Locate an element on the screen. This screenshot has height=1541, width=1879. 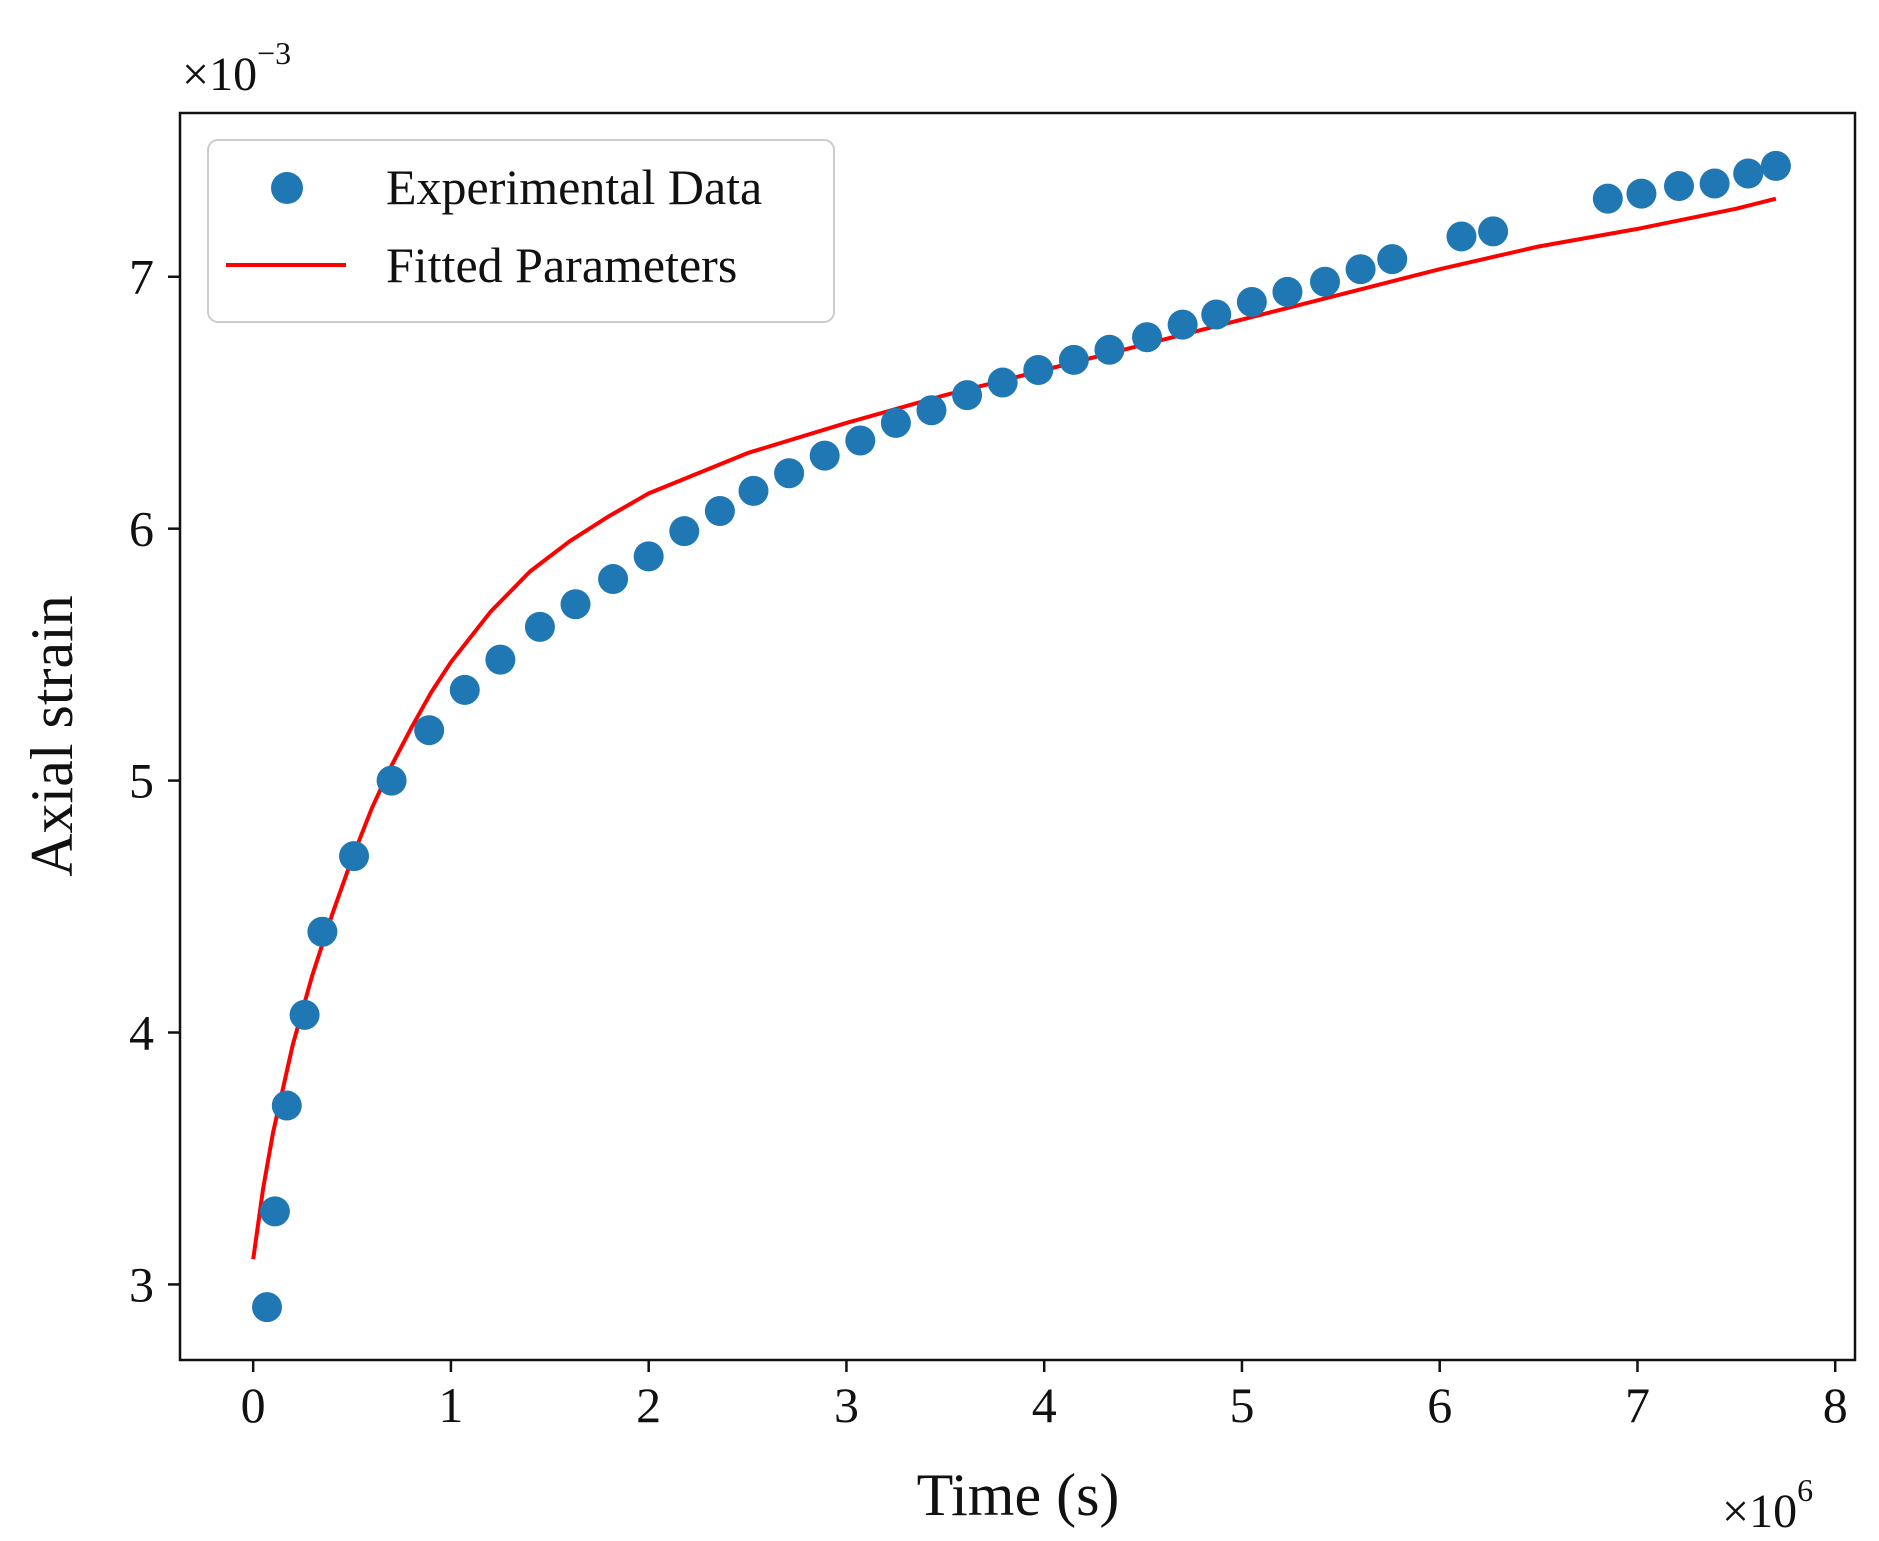
legend-label-experimental: Experimental Data is located at coordinates (574, 187).